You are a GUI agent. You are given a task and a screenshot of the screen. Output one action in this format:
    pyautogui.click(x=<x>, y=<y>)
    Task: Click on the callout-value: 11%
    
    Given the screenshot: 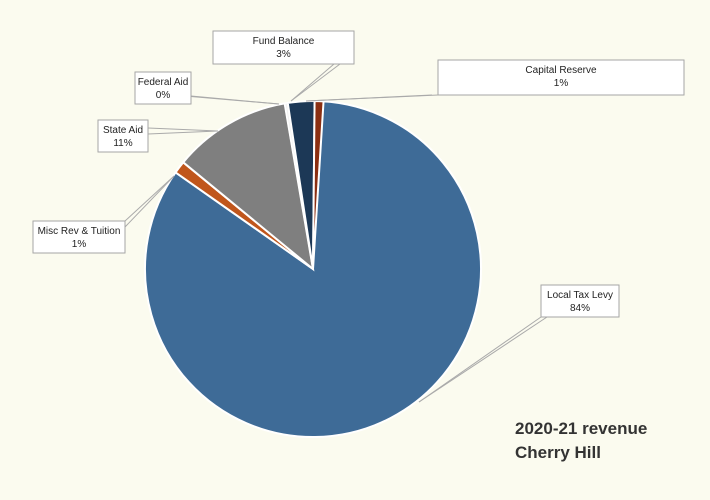 What is the action you would take?
    pyautogui.click(x=122, y=143)
    